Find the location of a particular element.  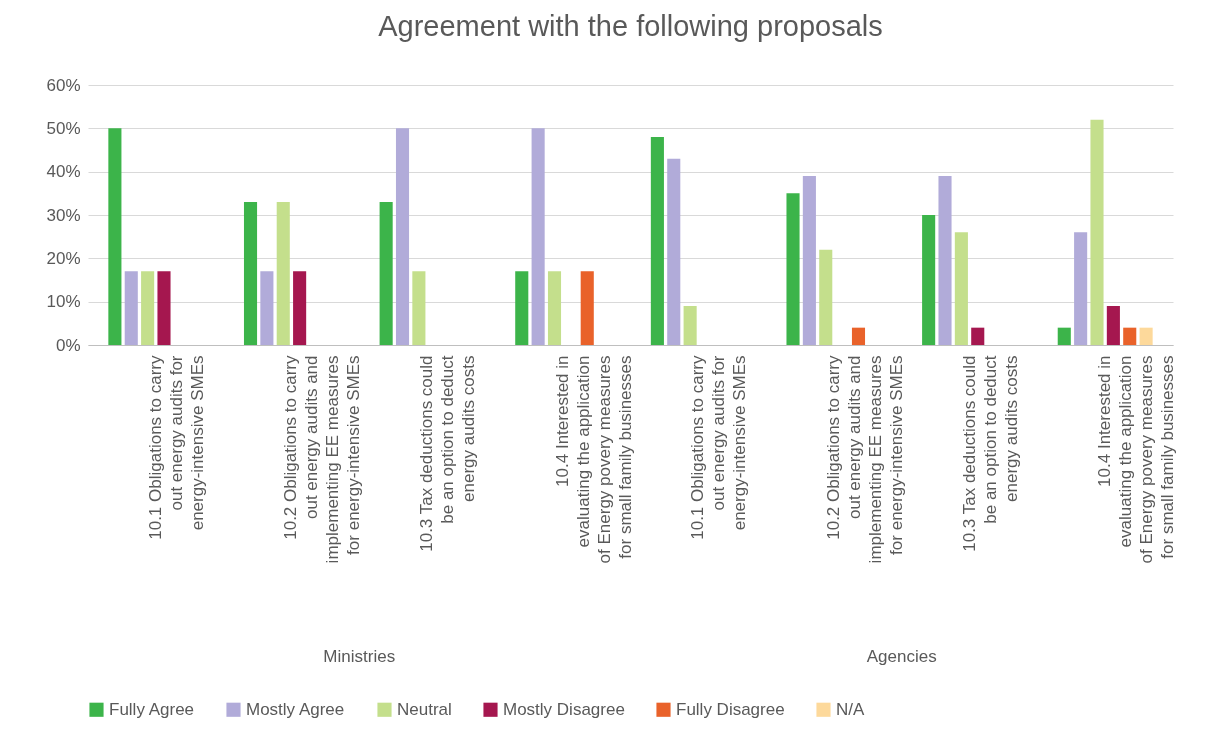

y-tick-label: 40% is located at coordinates (63, 172).